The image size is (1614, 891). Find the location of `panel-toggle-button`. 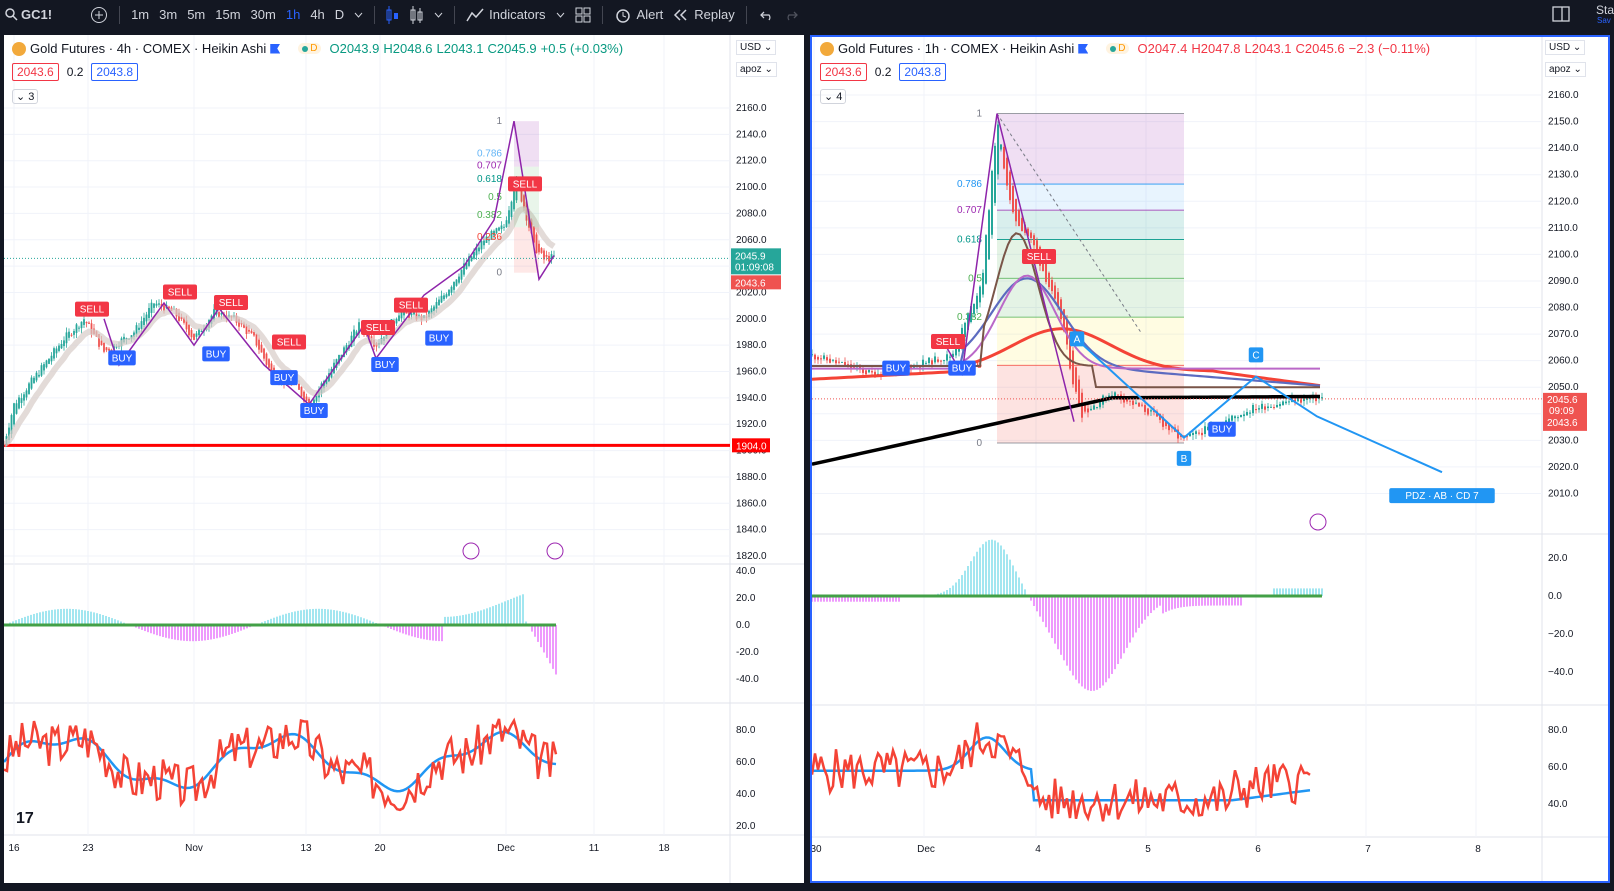

panel-toggle-button is located at coordinates (1561, 15).